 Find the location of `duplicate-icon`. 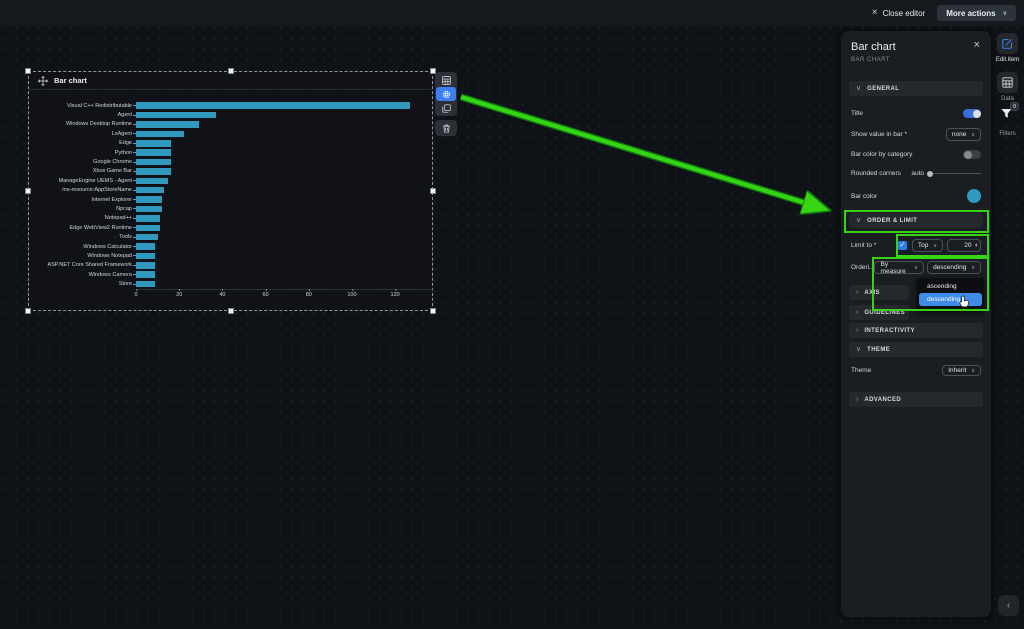

duplicate-icon is located at coordinates (446, 108).